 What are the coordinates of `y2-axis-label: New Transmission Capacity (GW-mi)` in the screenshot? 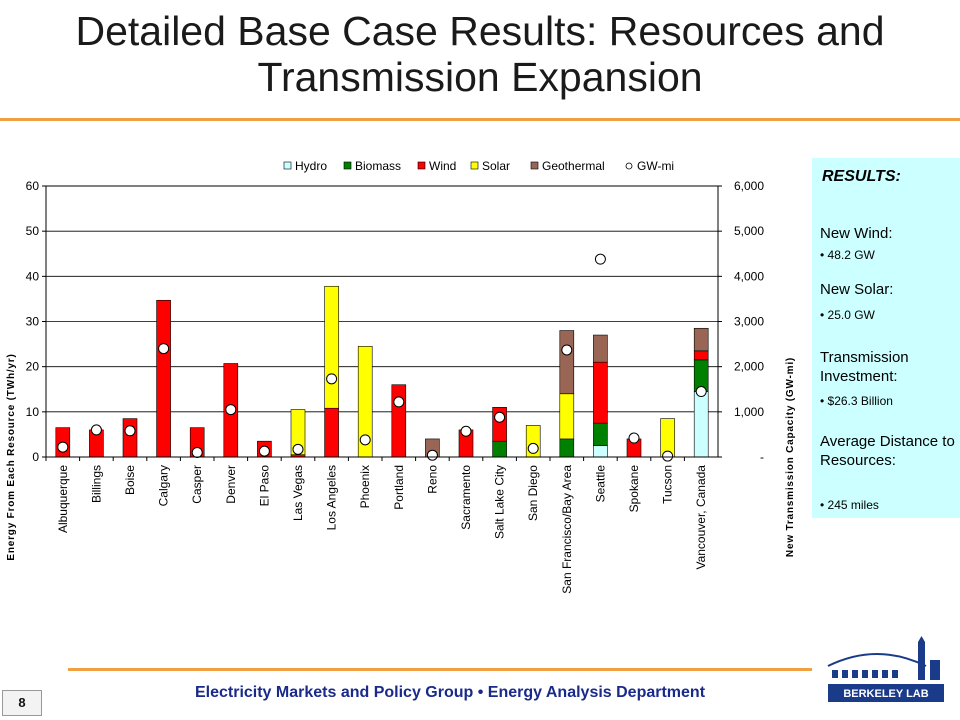 It's located at (790, 457).